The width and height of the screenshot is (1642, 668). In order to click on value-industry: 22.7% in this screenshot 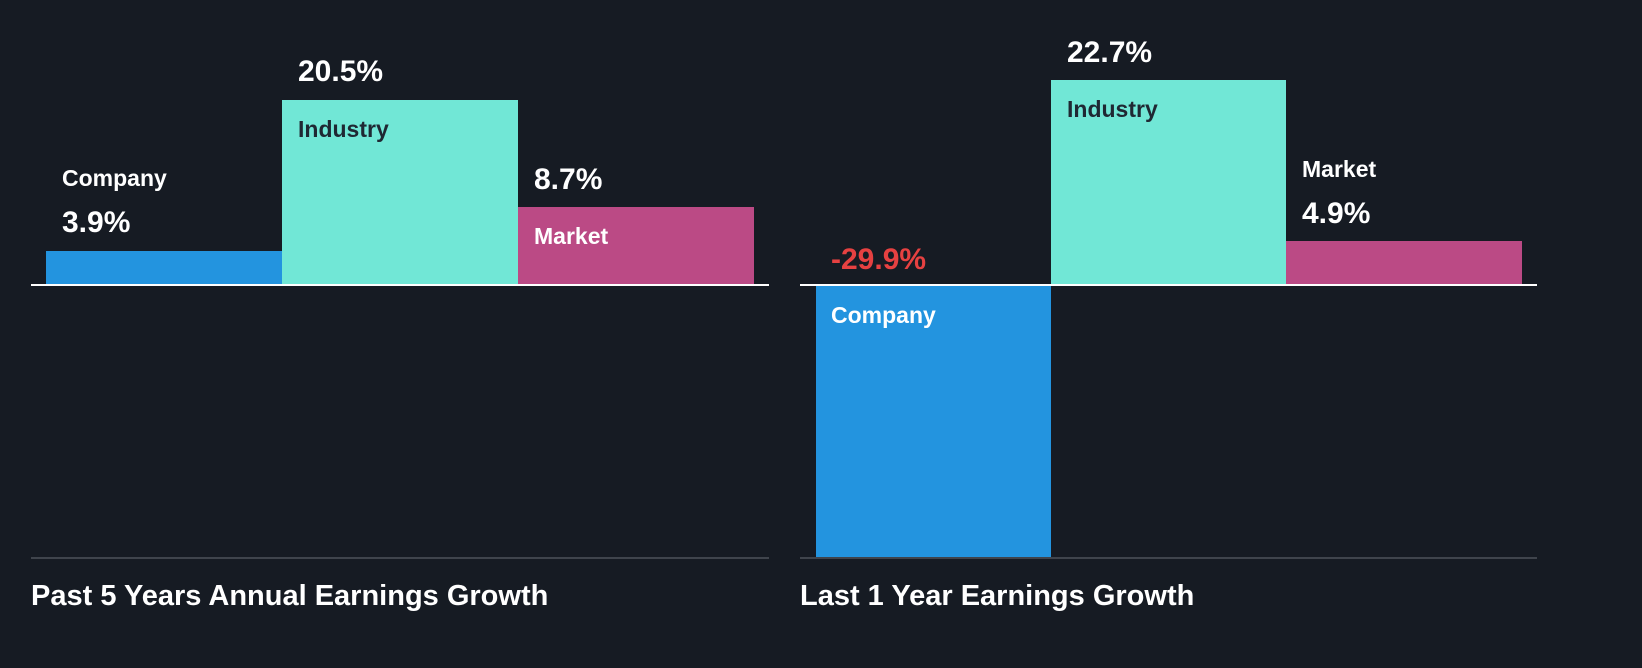, I will do `click(1110, 52)`.